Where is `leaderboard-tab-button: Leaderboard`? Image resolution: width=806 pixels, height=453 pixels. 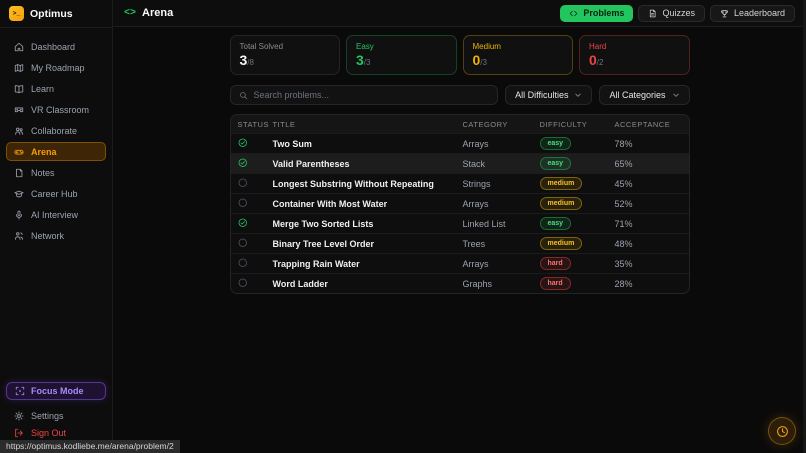
leaderboard-tab-button: Leaderboard is located at coordinates (752, 13).